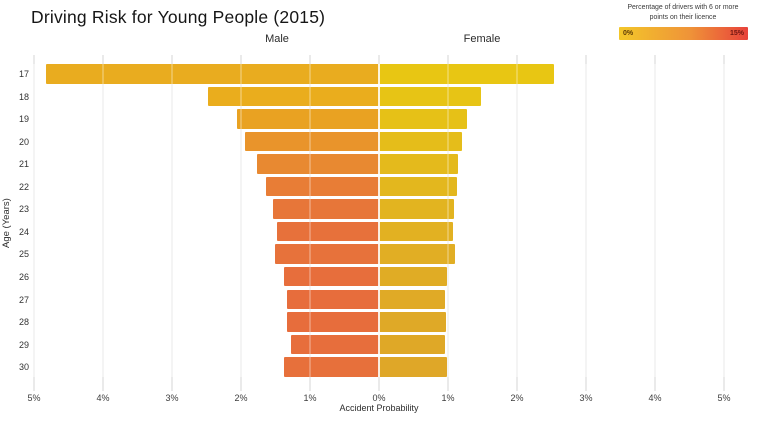 The height and width of the screenshot is (426, 758). I want to click on x-tick-3: 2%, so click(241, 398).